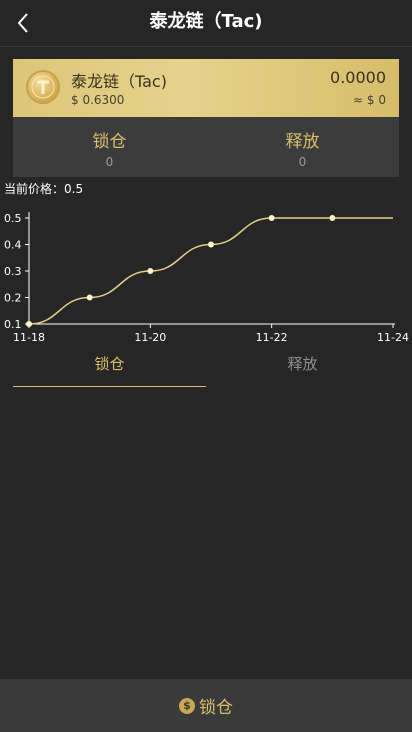 This screenshot has height=732, width=412. Describe the element at coordinates (150, 337) in the screenshot. I see `x-tick-label: 11-20` at that location.